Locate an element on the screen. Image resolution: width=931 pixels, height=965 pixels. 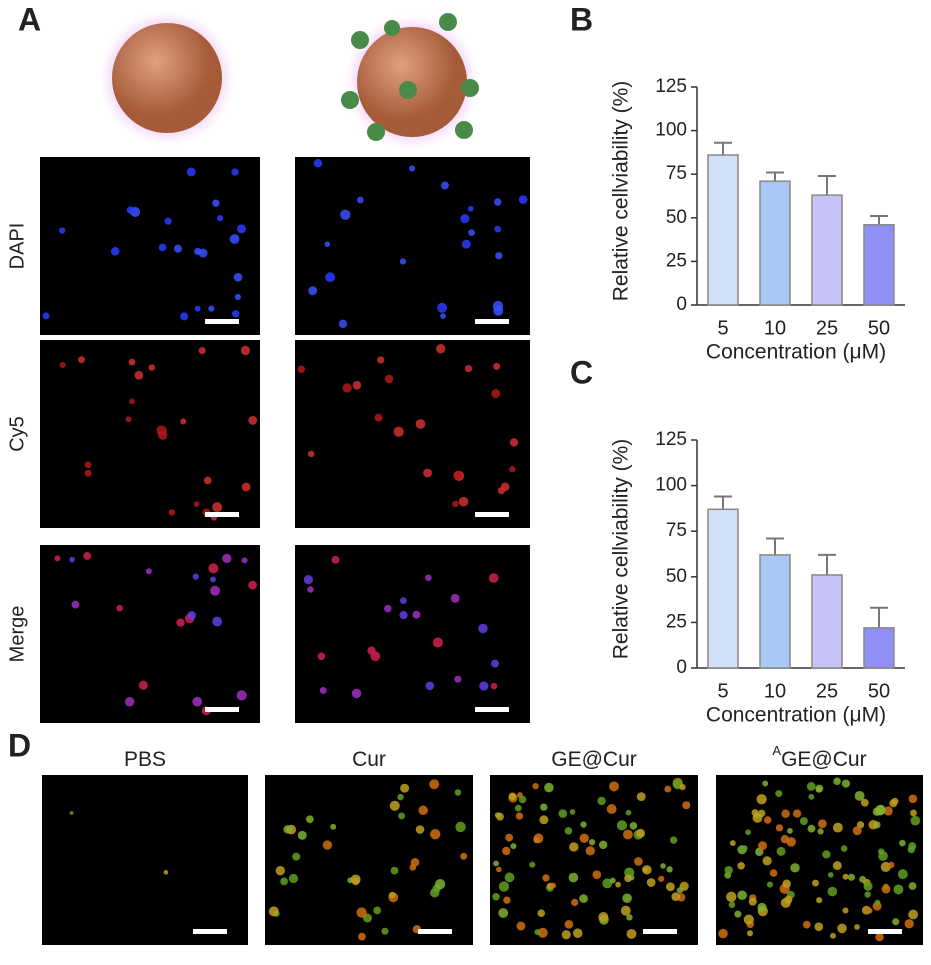
column-label-text: Cur is located at coordinates (369, 759).